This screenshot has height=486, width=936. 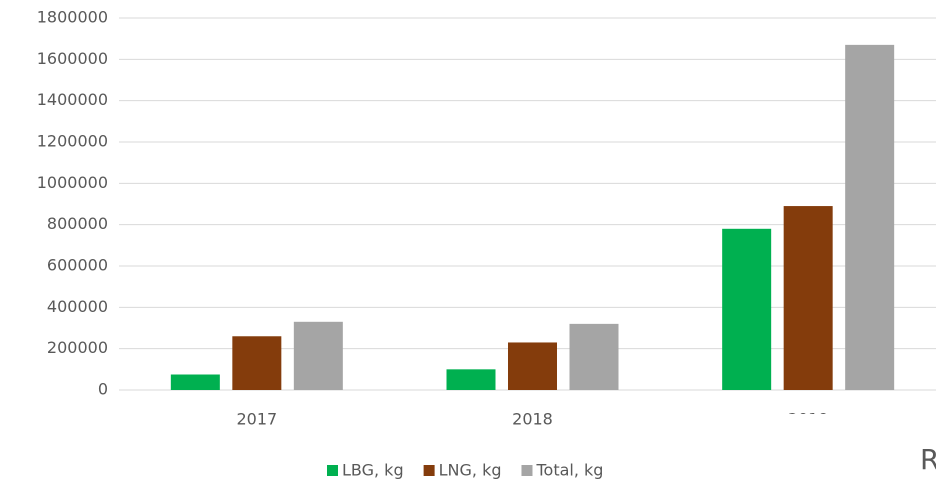 I want to click on legend-label: LBG, kg, so click(x=373, y=470).